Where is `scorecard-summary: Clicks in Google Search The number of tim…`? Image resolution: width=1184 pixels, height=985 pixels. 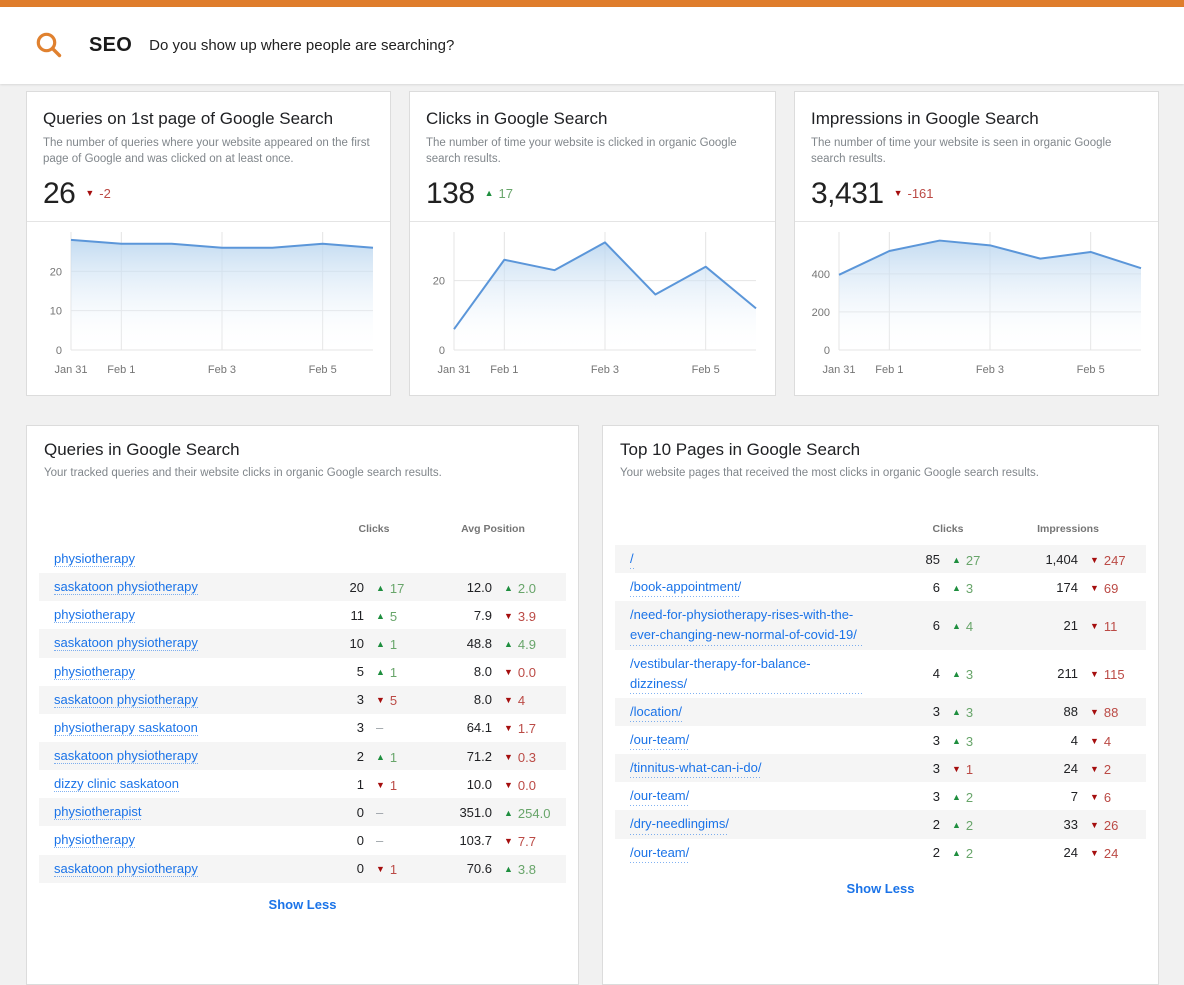
scorecard-summary: Clicks in Google Search The number of tim… is located at coordinates (592, 157).